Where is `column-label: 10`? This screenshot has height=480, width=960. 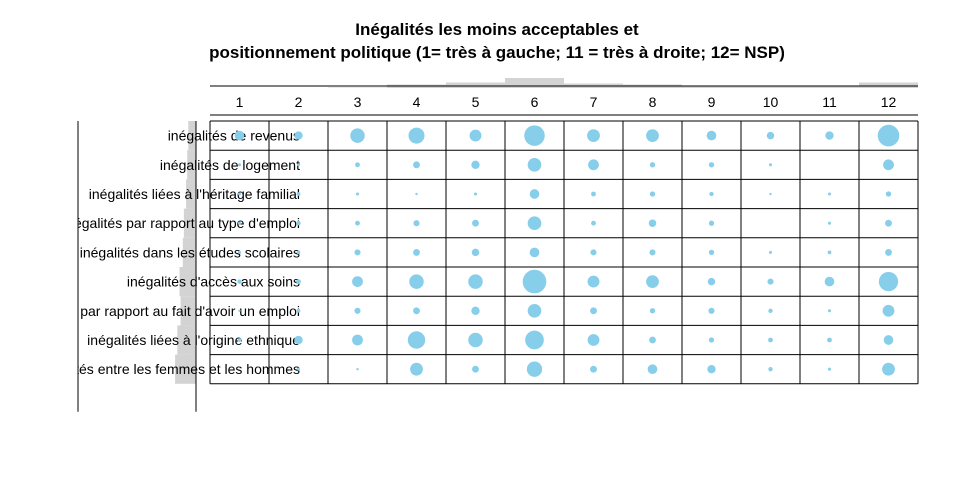
column-label: 10 is located at coordinates (771, 102).